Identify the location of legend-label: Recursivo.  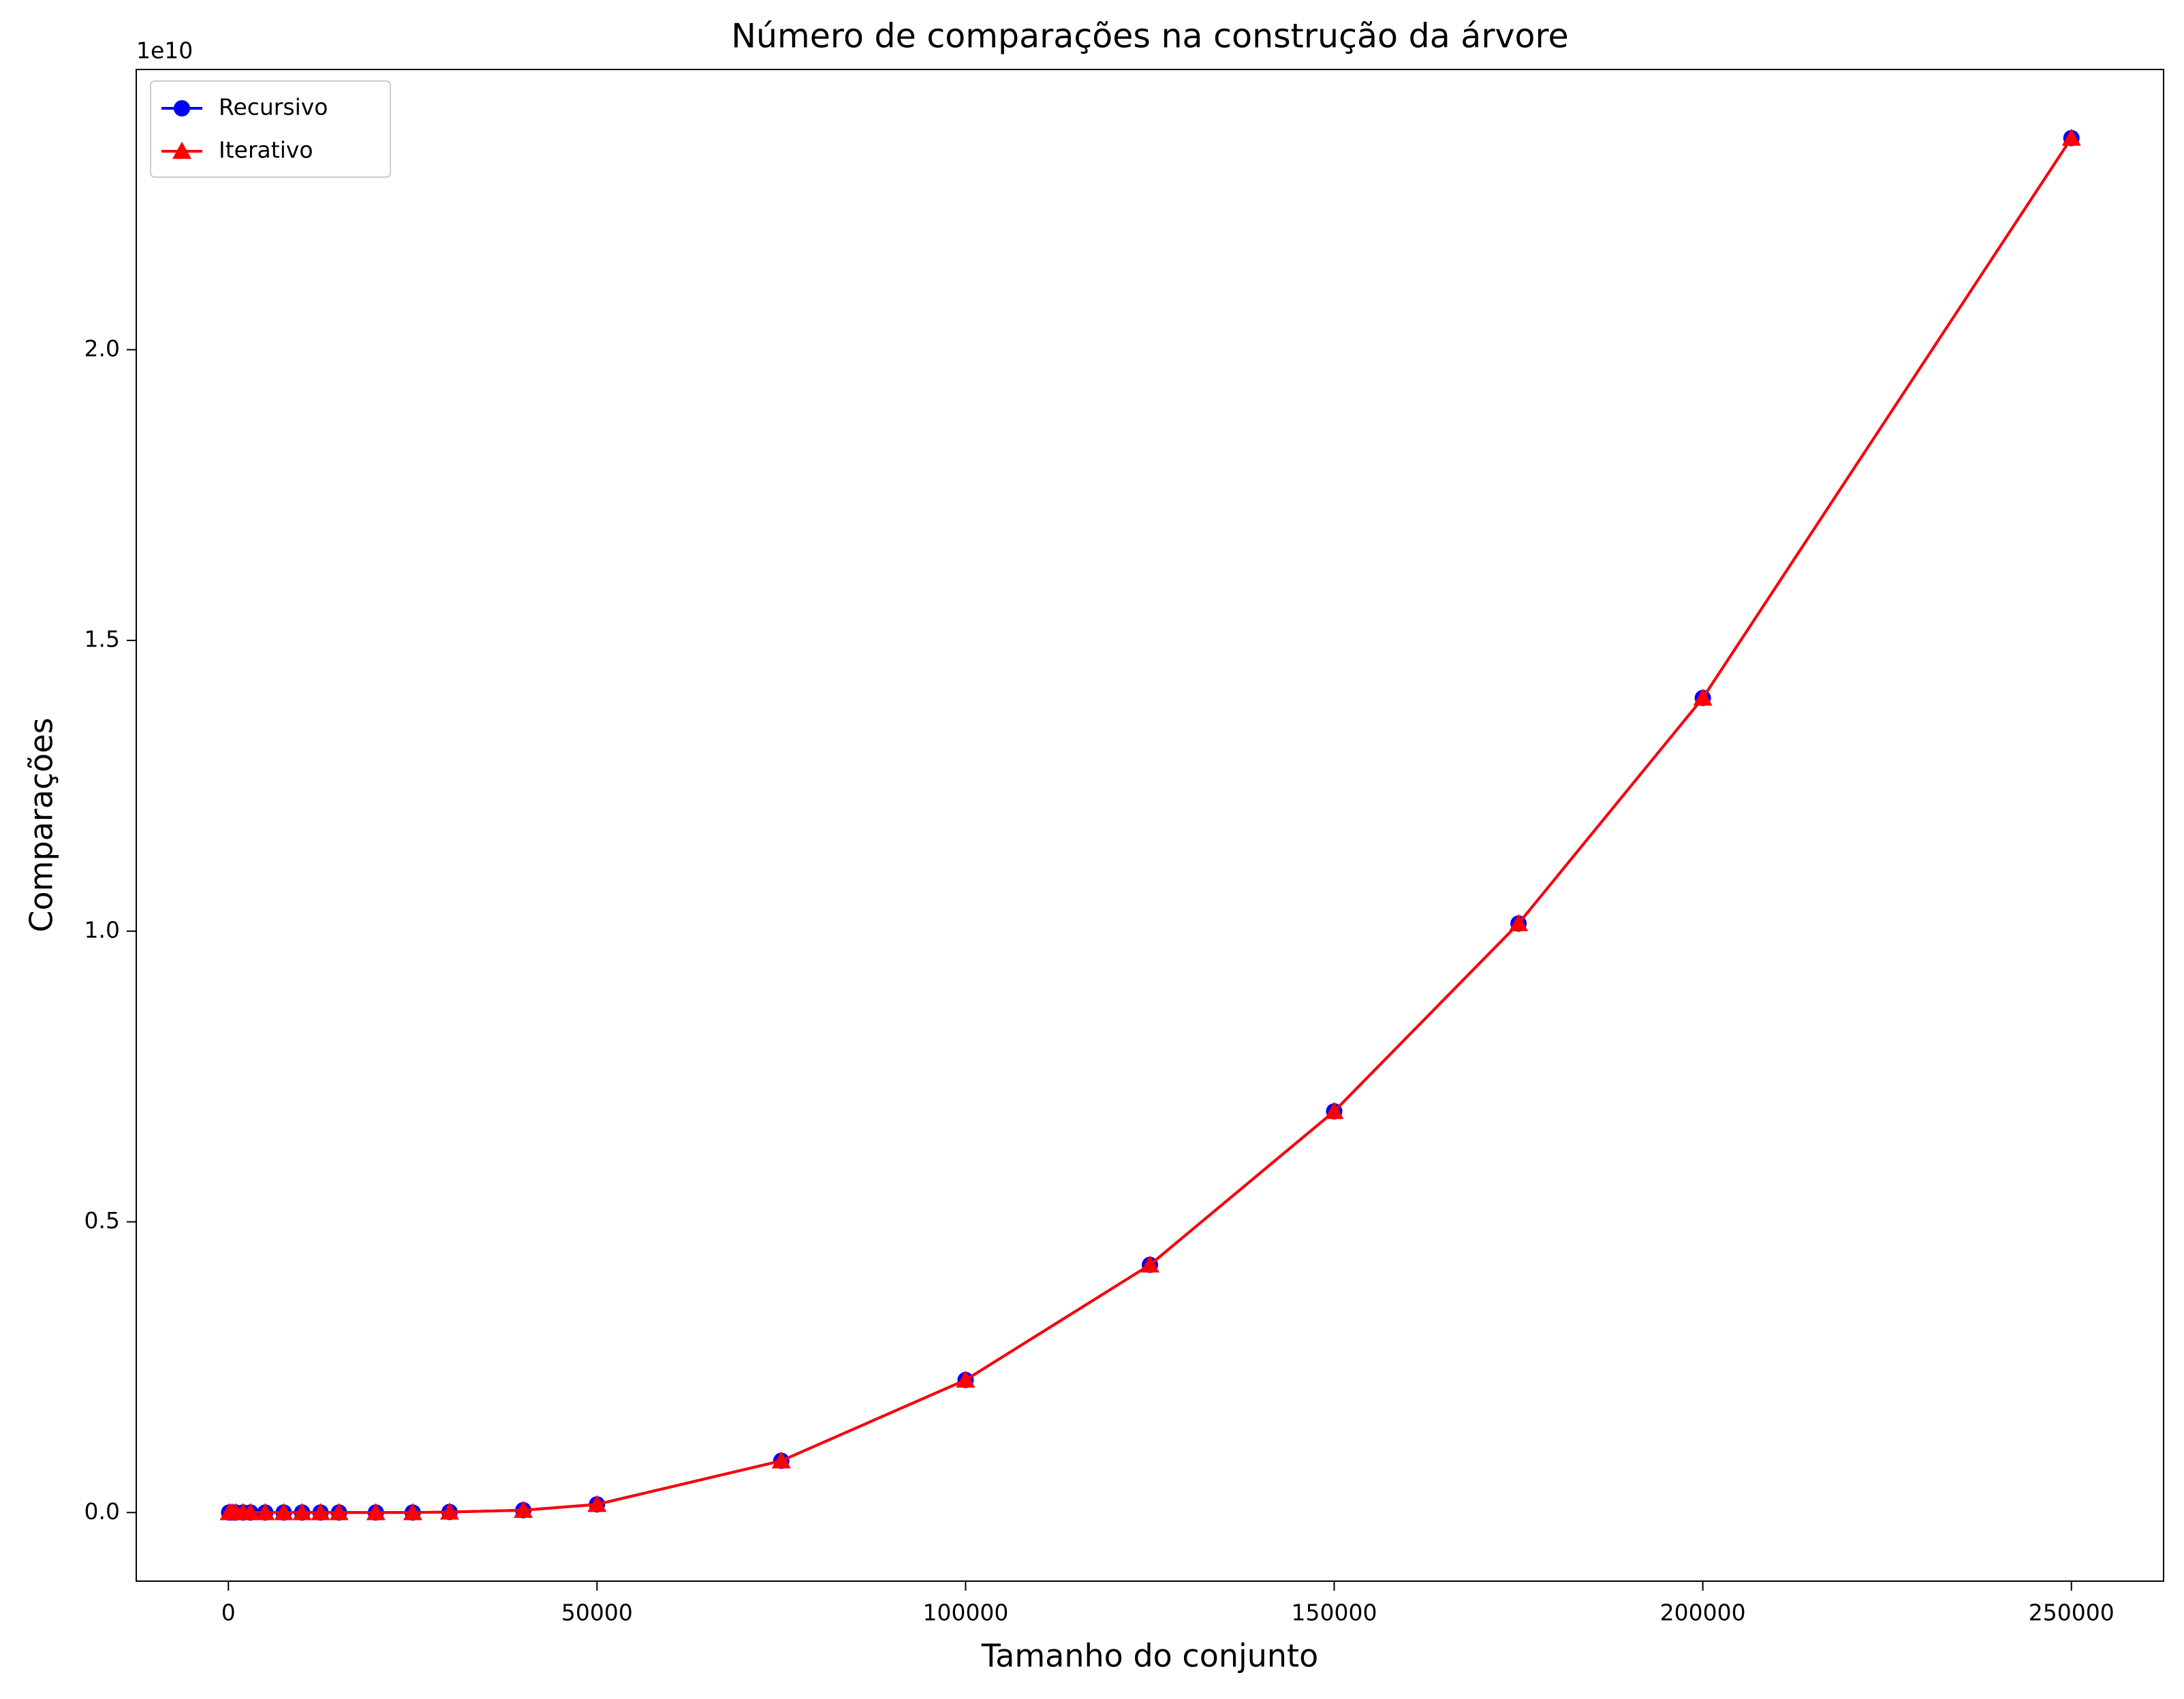
(273, 107).